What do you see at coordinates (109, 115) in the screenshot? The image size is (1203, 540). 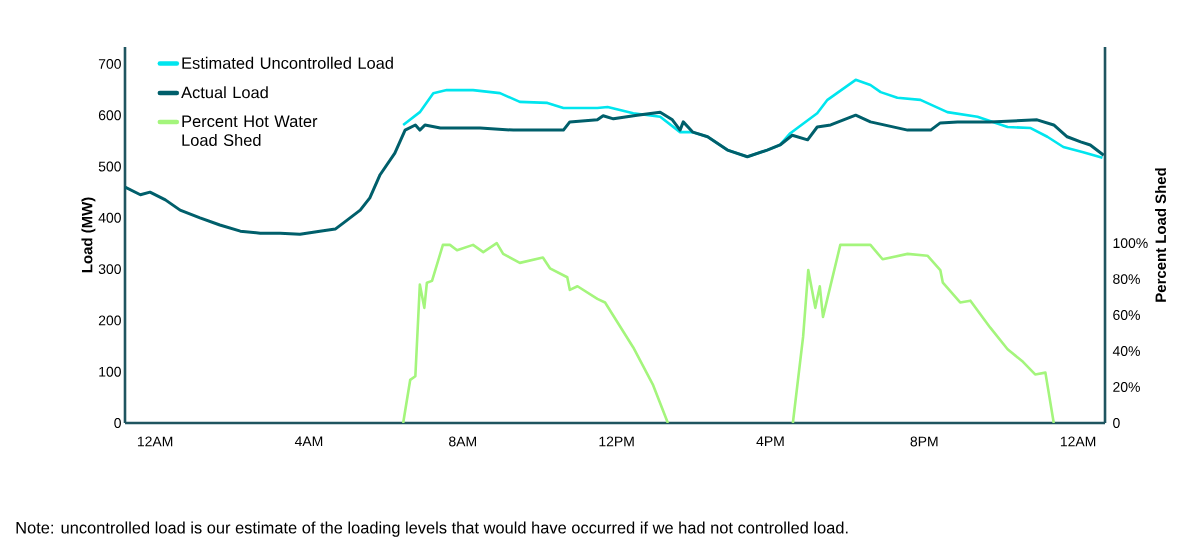 I see `y-tick-label: 600` at bounding box center [109, 115].